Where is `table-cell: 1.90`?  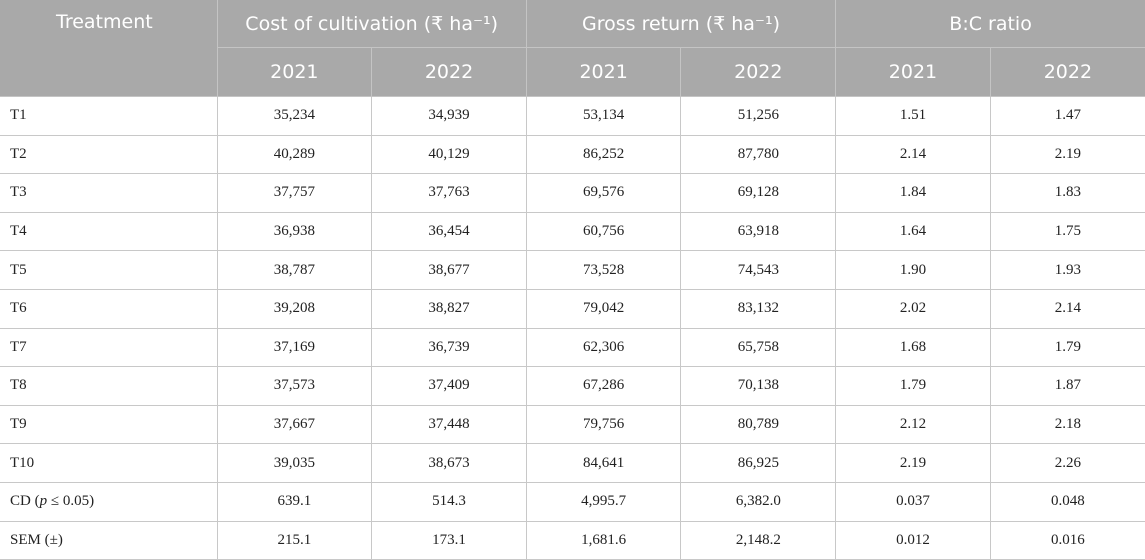
table-cell: 1.90 is located at coordinates (913, 270).